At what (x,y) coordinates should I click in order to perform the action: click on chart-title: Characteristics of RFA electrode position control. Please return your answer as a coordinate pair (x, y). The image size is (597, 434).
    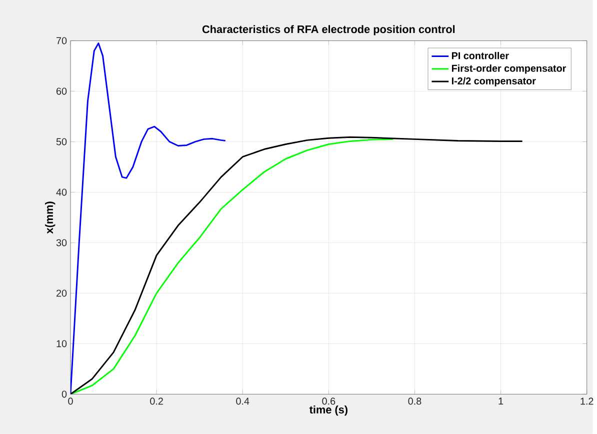
    Looking at the image, I should click on (328, 30).